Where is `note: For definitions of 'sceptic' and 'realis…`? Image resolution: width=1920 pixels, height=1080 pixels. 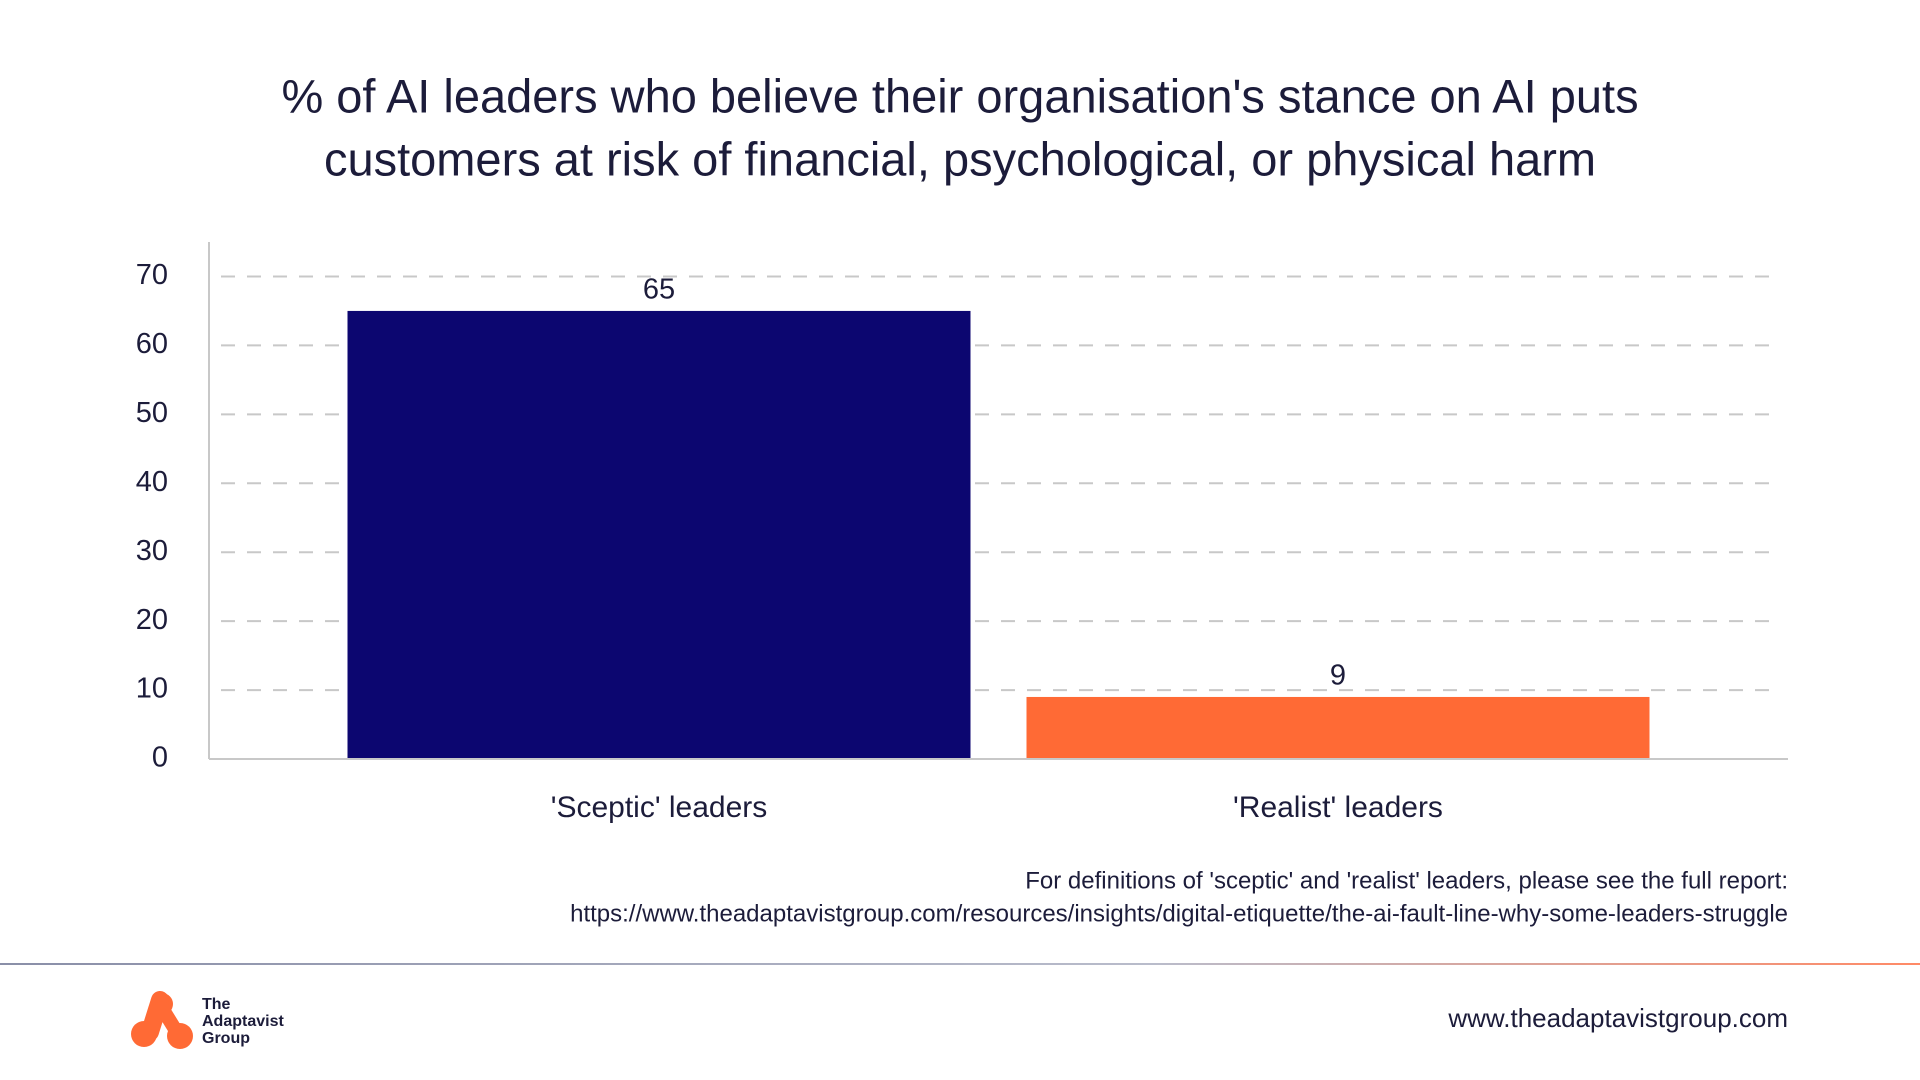 note: For definitions of 'sceptic' and 'realis… is located at coordinates (1406, 880).